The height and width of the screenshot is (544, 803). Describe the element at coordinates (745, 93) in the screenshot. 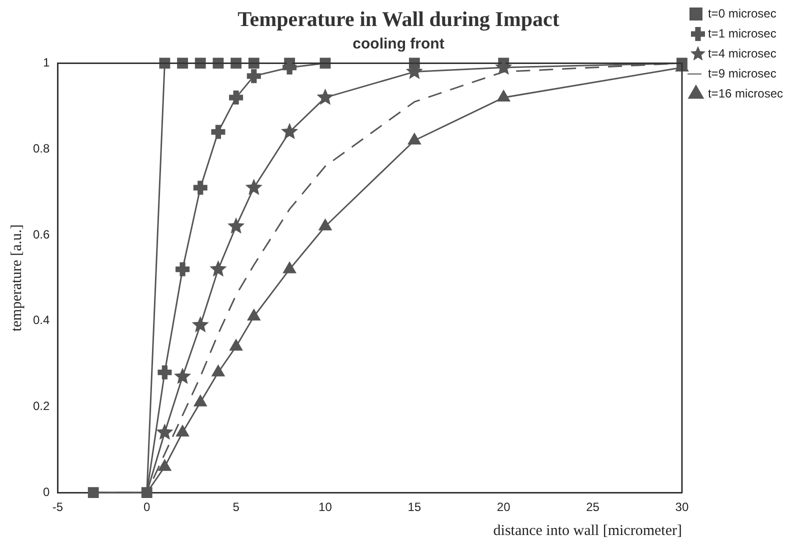

I see `legend-label: t=16 microsec` at that location.